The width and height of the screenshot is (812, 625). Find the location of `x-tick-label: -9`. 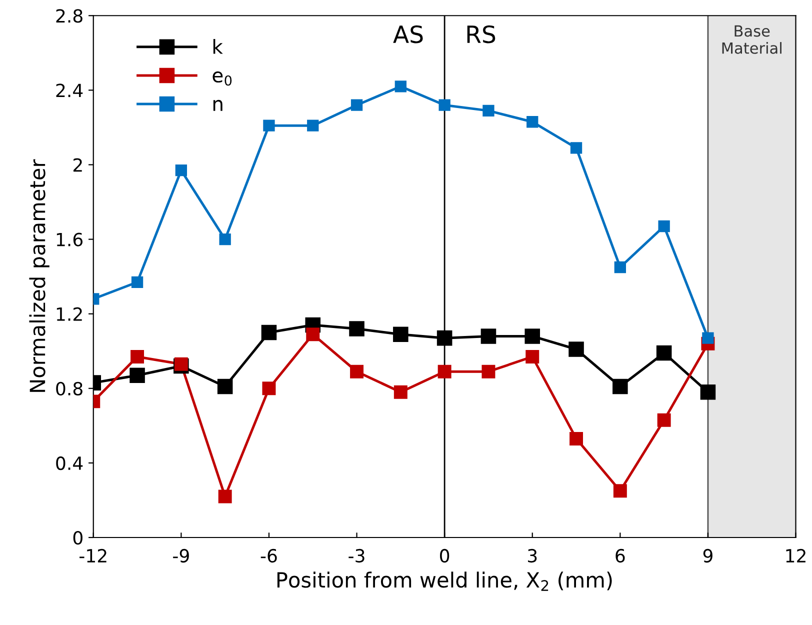

x-tick-label: -9 is located at coordinates (181, 555).